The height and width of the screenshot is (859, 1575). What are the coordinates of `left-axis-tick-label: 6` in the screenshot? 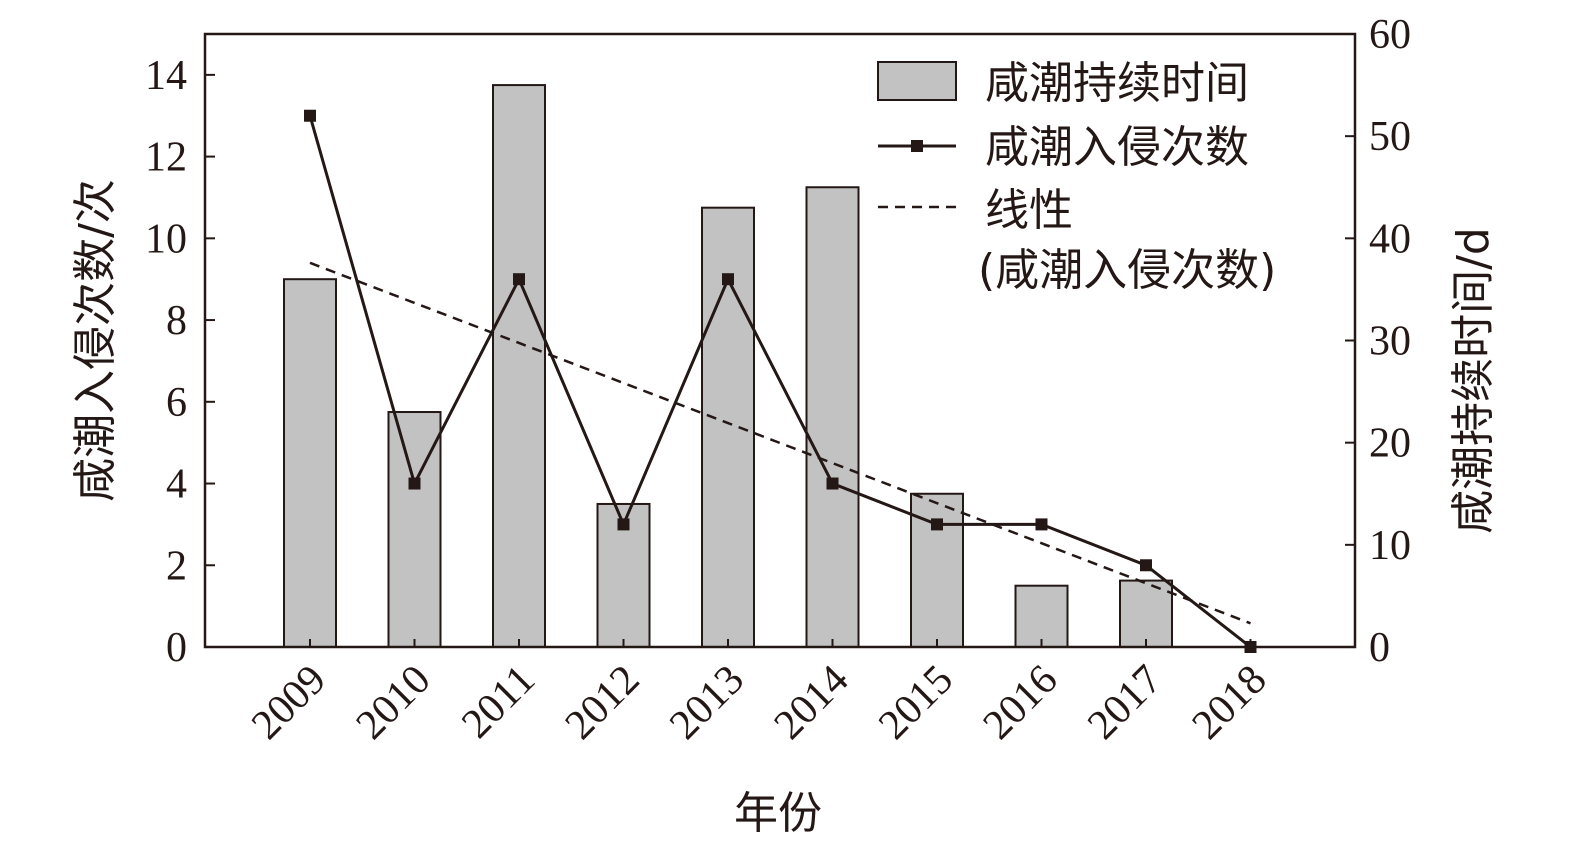 It's located at (176, 403).